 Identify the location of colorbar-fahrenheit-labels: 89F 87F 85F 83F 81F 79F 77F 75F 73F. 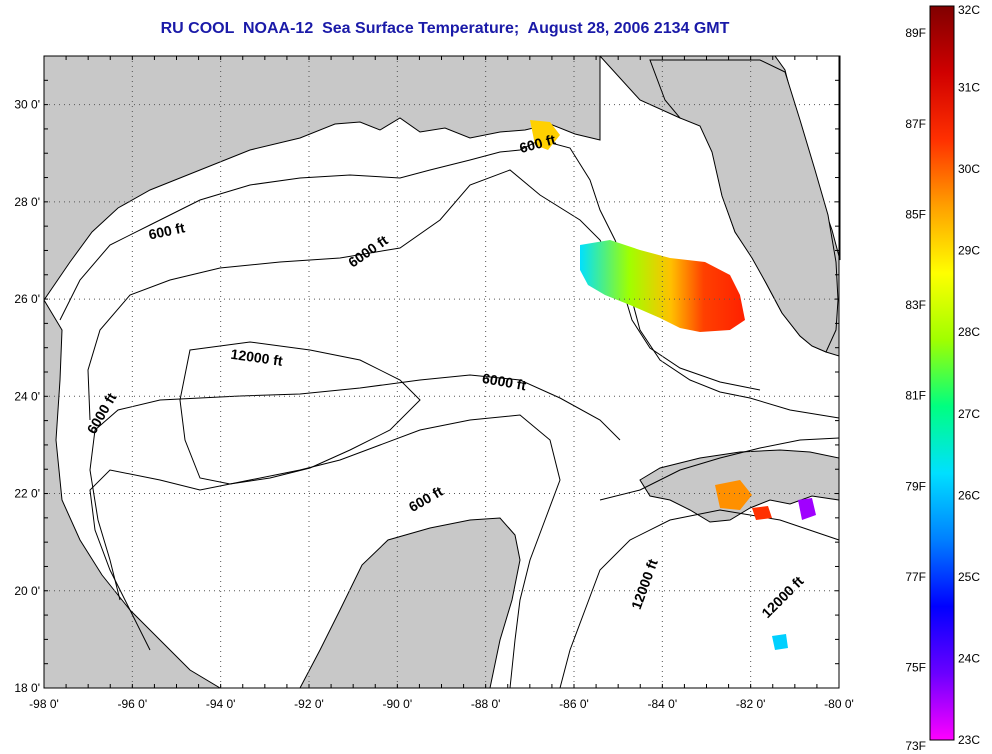
(915, 389).